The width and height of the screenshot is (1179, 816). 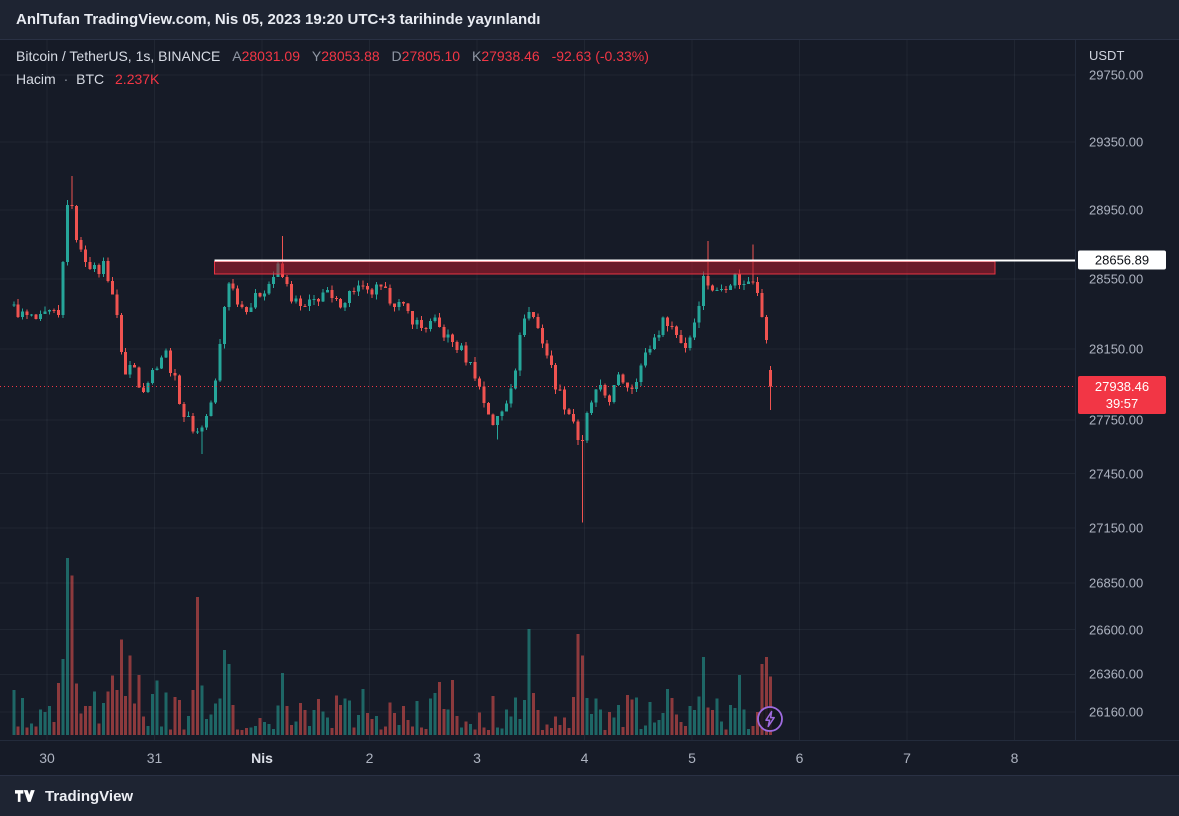 What do you see at coordinates (589, 757) in the screenshot?
I see `time-axis: 30 31 Nis 2 3 4 5 6 7 8` at bounding box center [589, 757].